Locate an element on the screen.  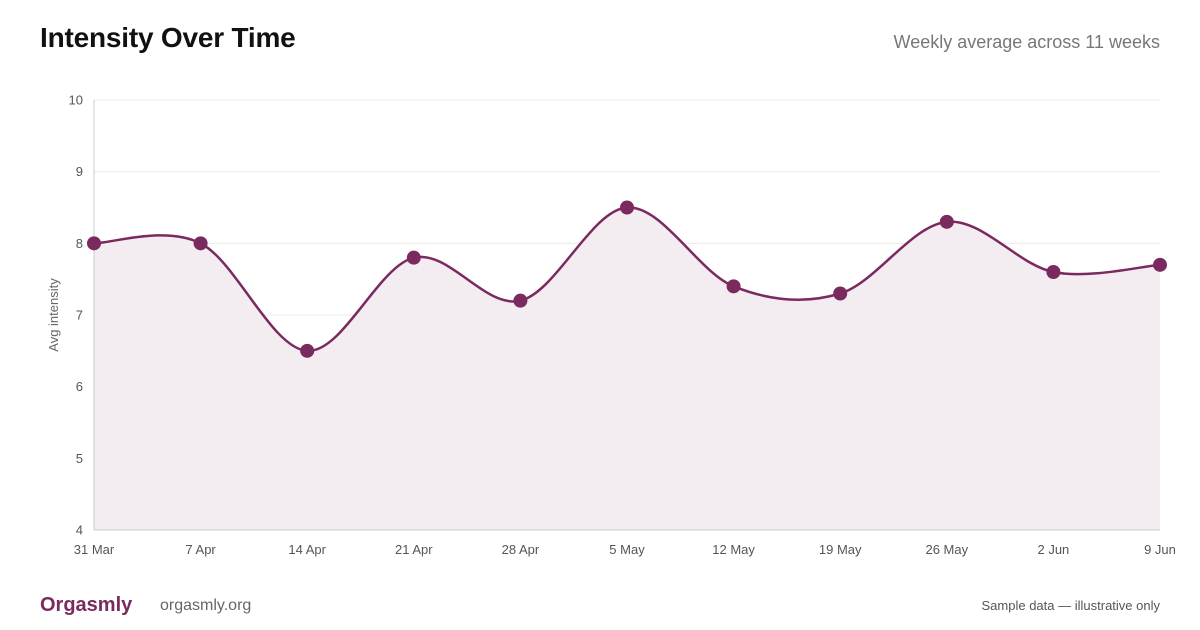
x-tick-label: 26 May is located at coordinates (946, 549).